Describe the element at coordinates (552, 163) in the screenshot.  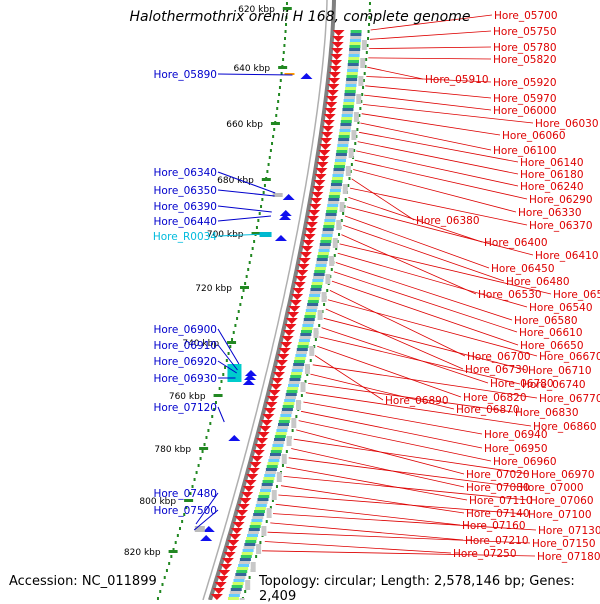
I see `reverse-gene-label: Hore_06140` at that location.